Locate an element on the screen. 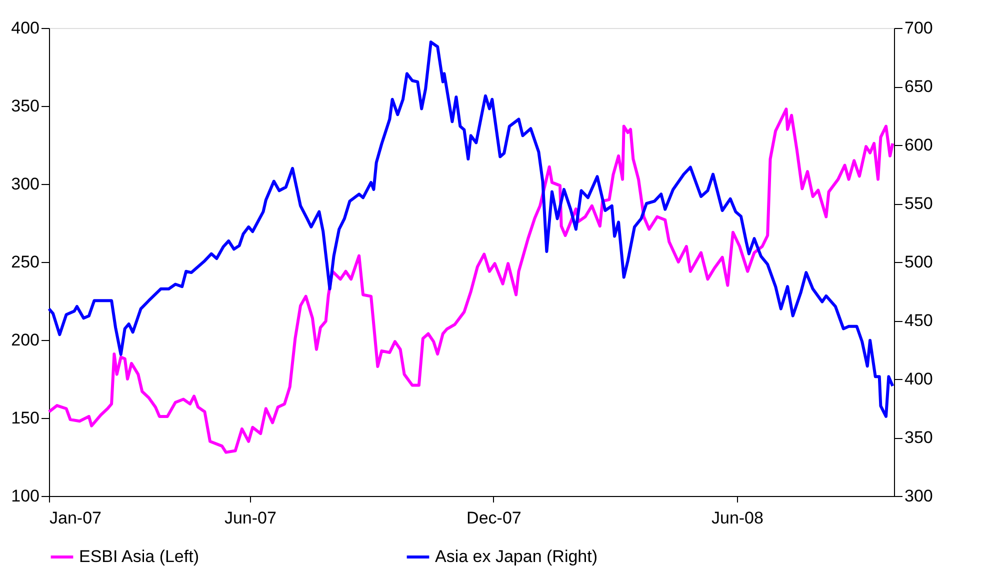 This screenshot has height=588, width=990. y2-tick-label: 650 is located at coordinates (918, 86).